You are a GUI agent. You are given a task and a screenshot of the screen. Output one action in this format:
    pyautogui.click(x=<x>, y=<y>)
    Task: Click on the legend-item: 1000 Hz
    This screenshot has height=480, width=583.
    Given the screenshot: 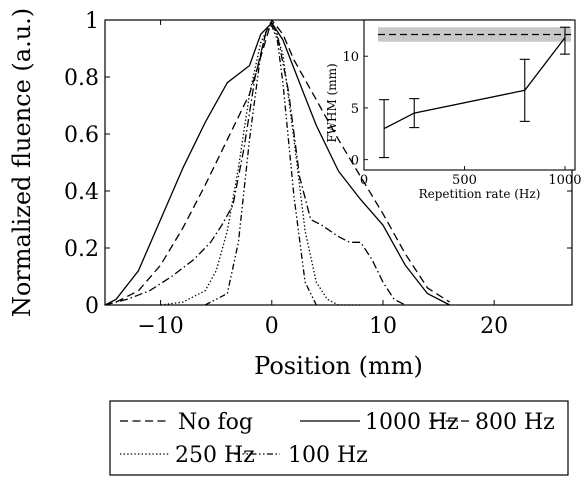 What is the action you would take?
    pyautogui.click(x=379, y=422)
    